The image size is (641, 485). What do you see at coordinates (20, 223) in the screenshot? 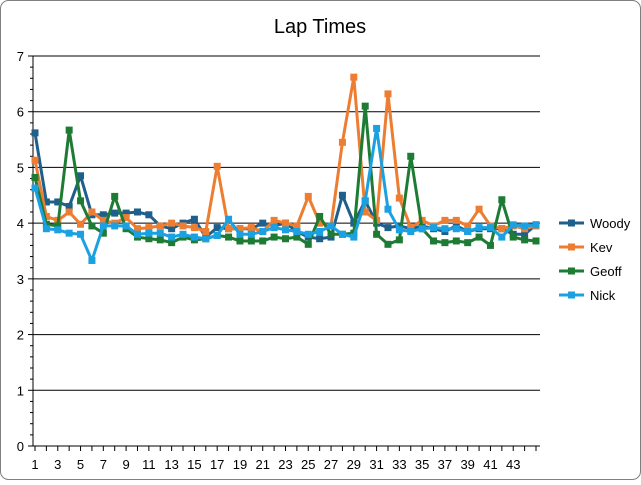
I see `y-tick-label: 4` at bounding box center [20, 223].